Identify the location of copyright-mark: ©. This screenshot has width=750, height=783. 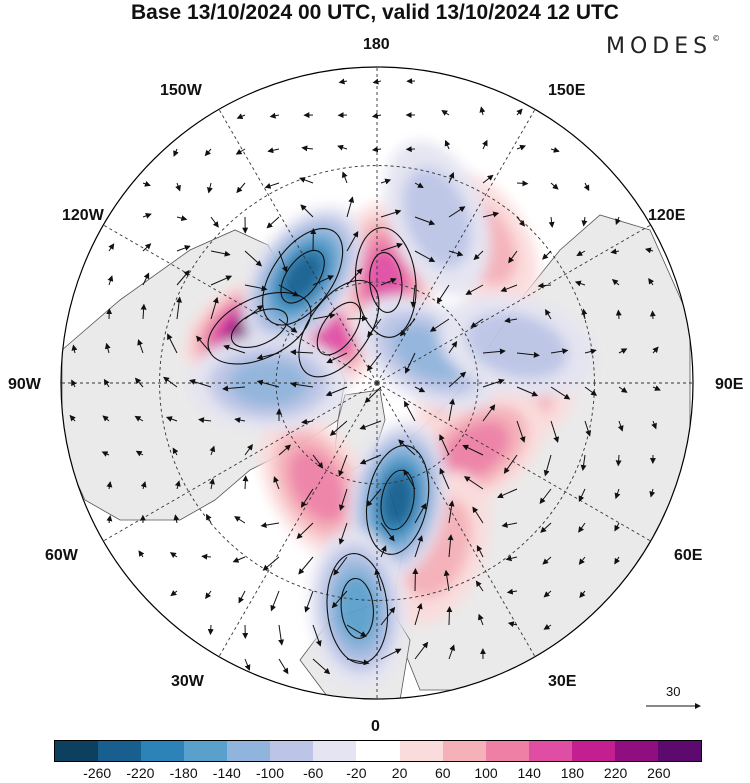
(716, 38).